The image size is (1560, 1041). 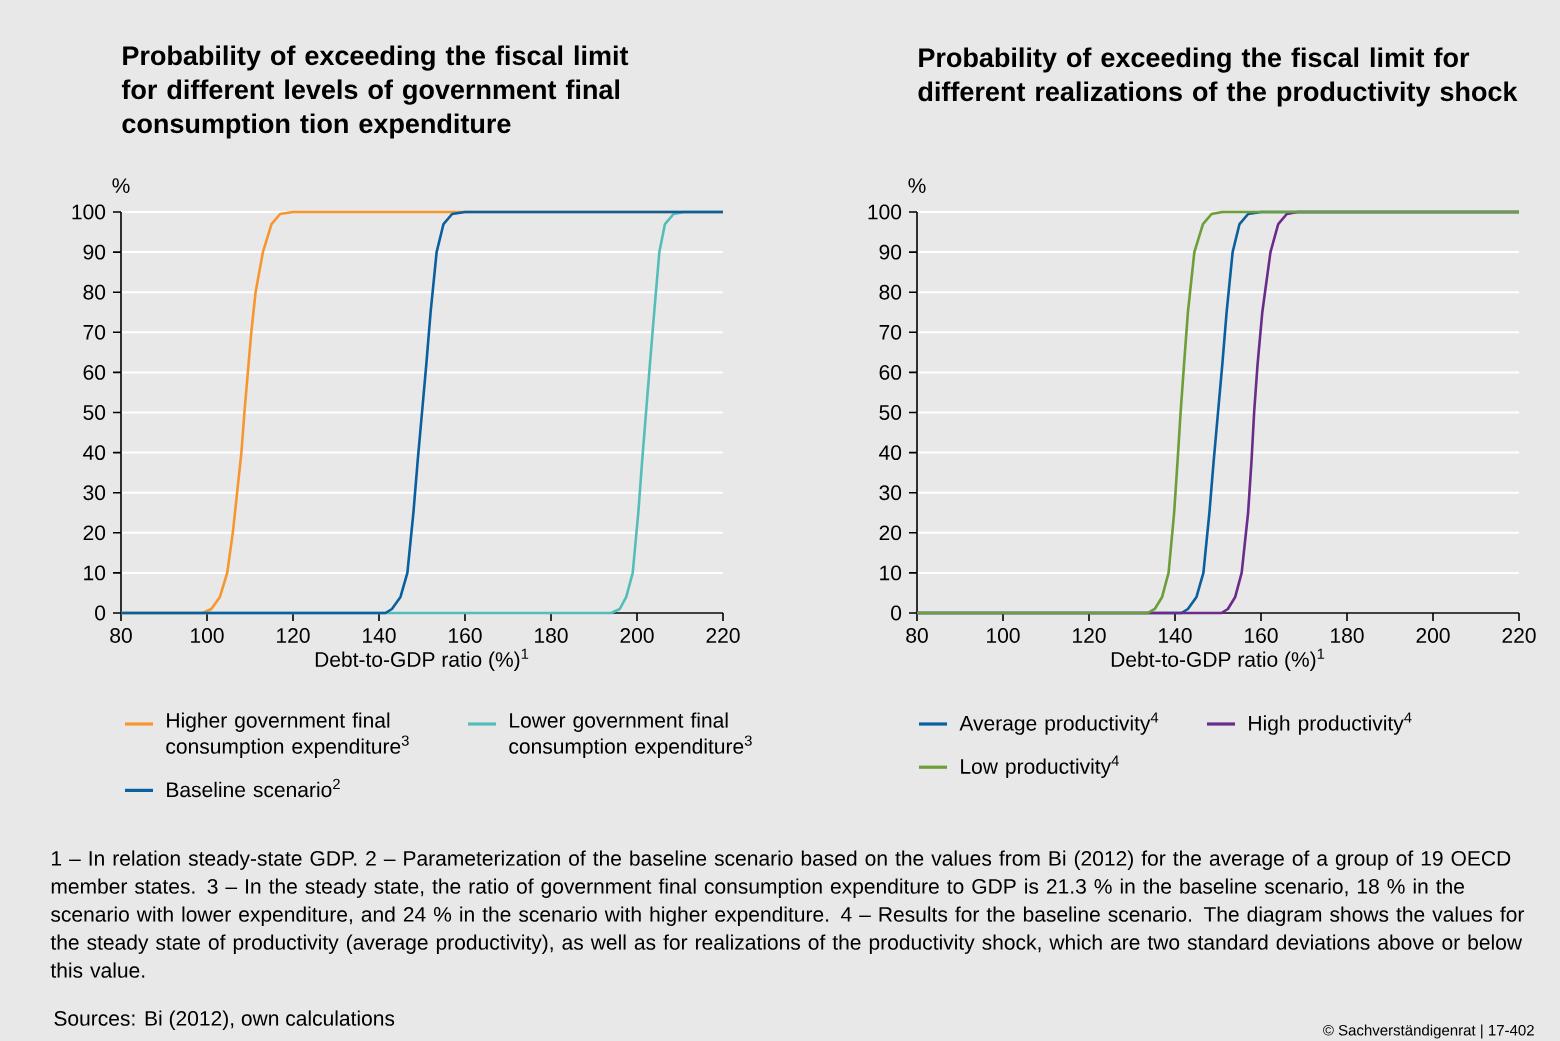 I want to click on source-note: Sources: Bi (2012), own calculations, so click(x=224, y=1020).